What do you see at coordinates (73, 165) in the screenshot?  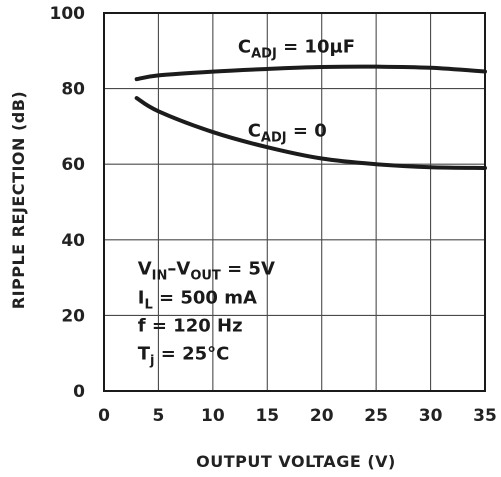 I see `y-tick-label: 60` at bounding box center [73, 165].